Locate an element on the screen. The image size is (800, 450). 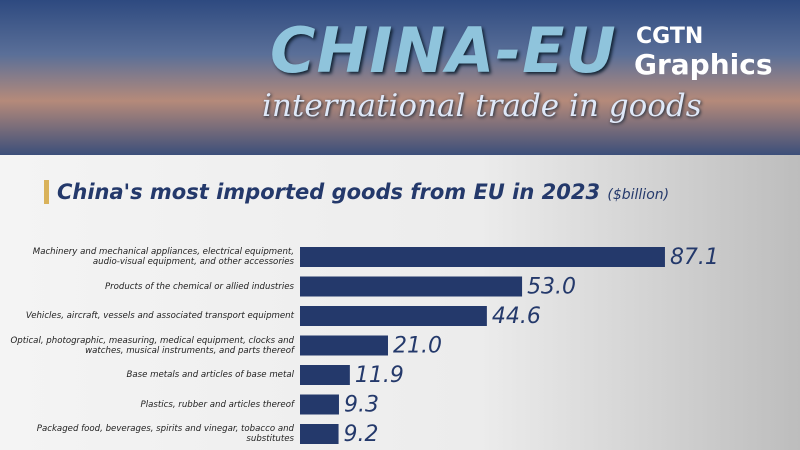
banner-subtitle: international trade in goods is located at coordinates (482, 106).